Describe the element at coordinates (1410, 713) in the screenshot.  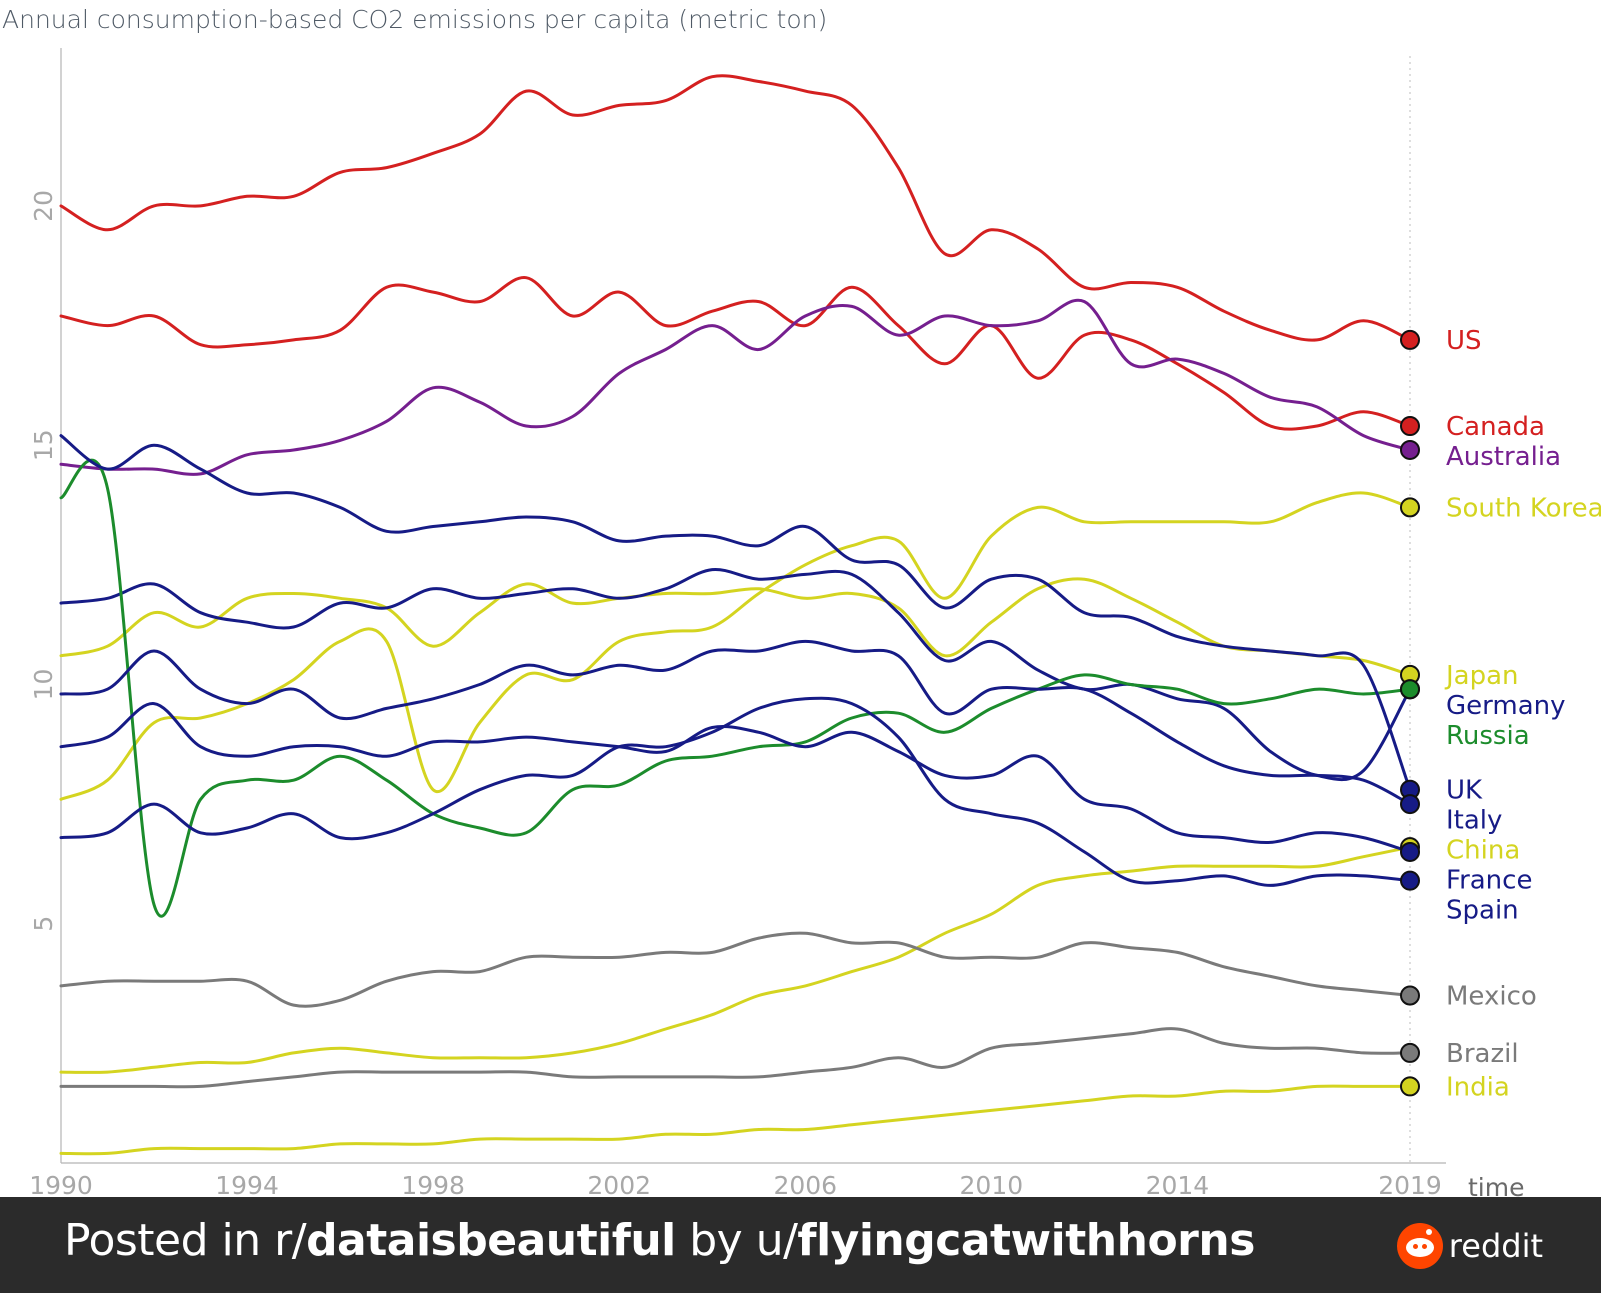
I see `end-markers` at that location.